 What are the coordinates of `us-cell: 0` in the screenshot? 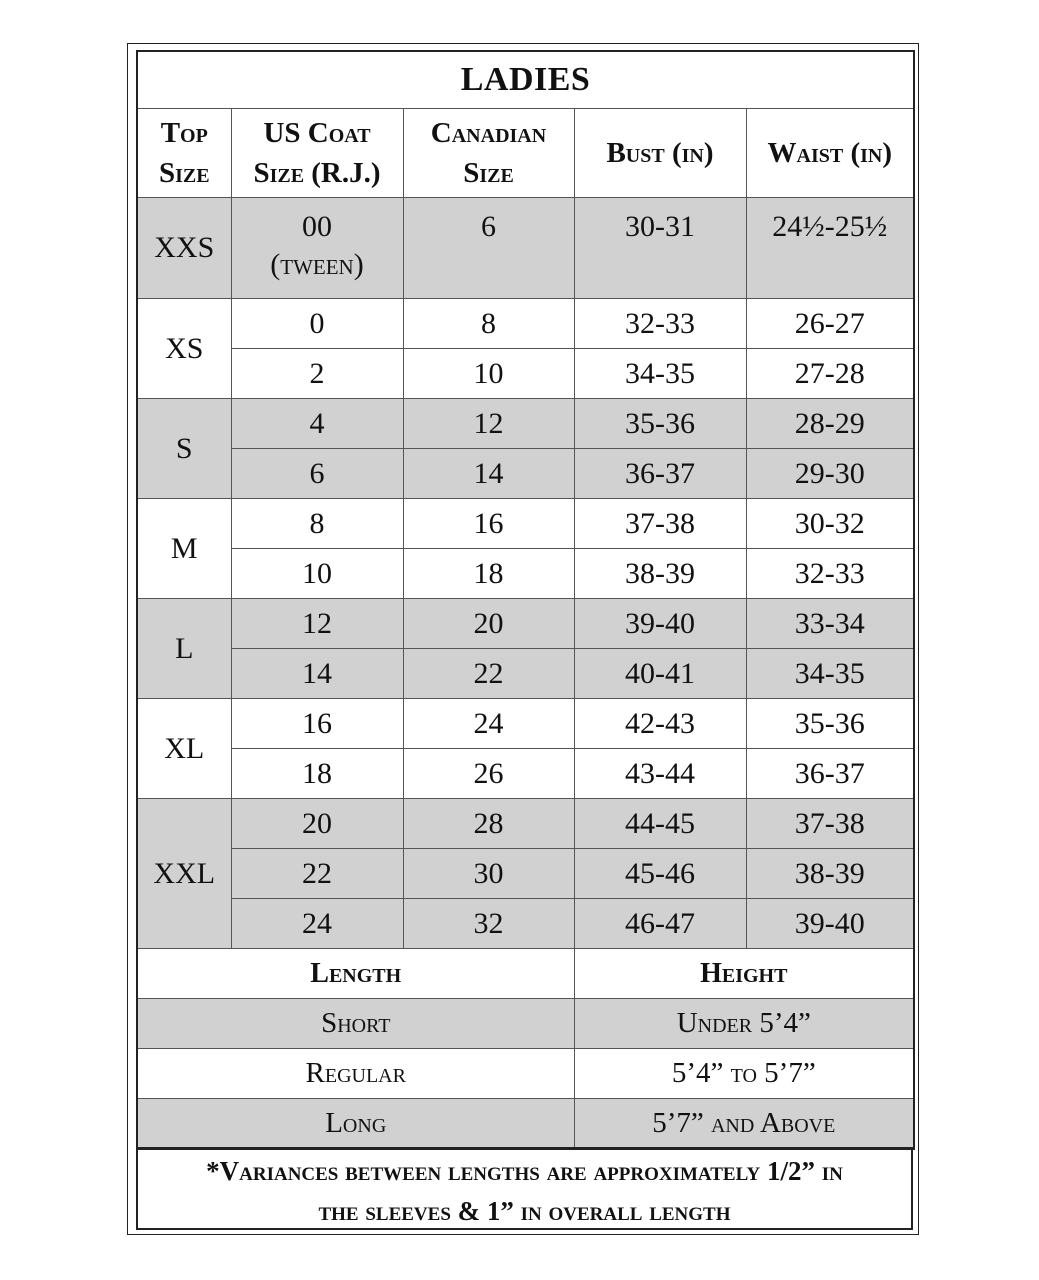 It's located at (317, 323).